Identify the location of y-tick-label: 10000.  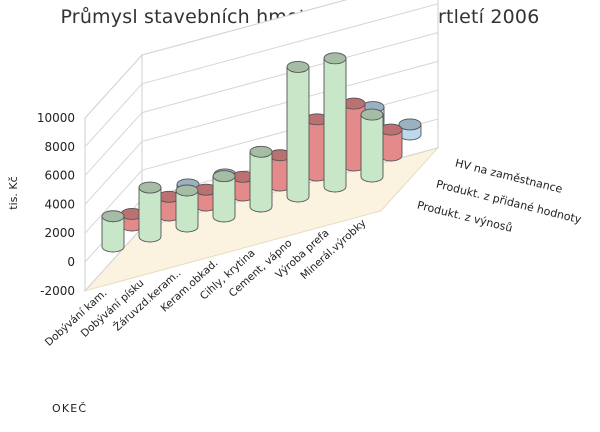
(56, 118).